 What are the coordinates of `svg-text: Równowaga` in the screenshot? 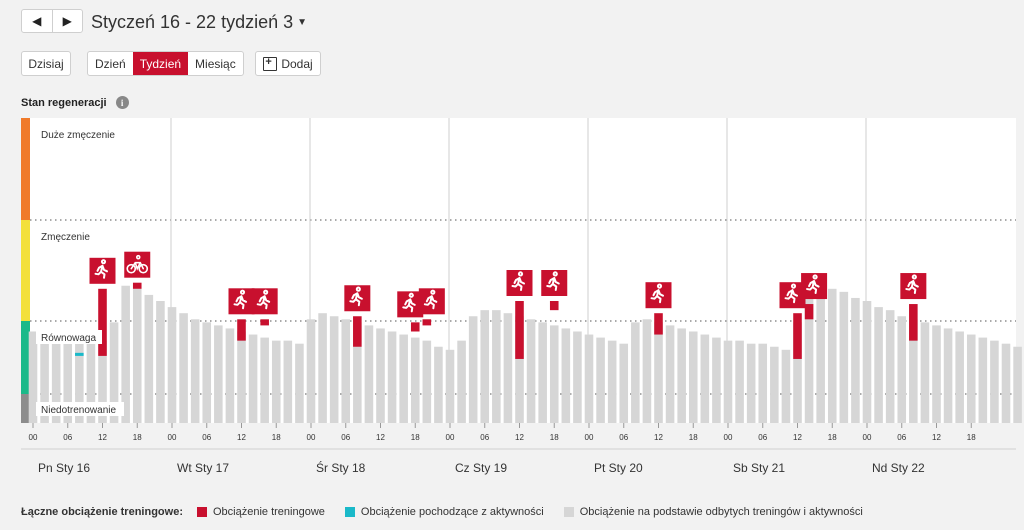 It's located at (68, 338).